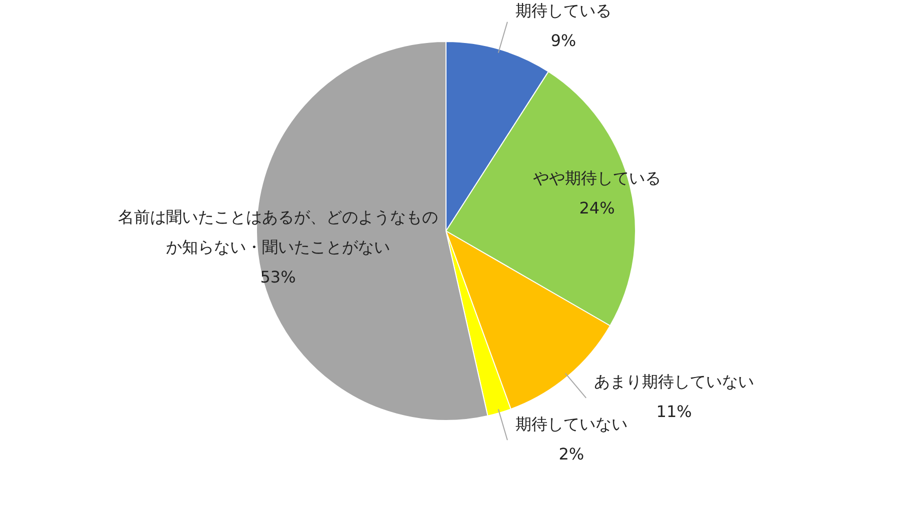  Describe the element at coordinates (563, 10) in the screenshot. I see `slice-label: 期待している` at that location.